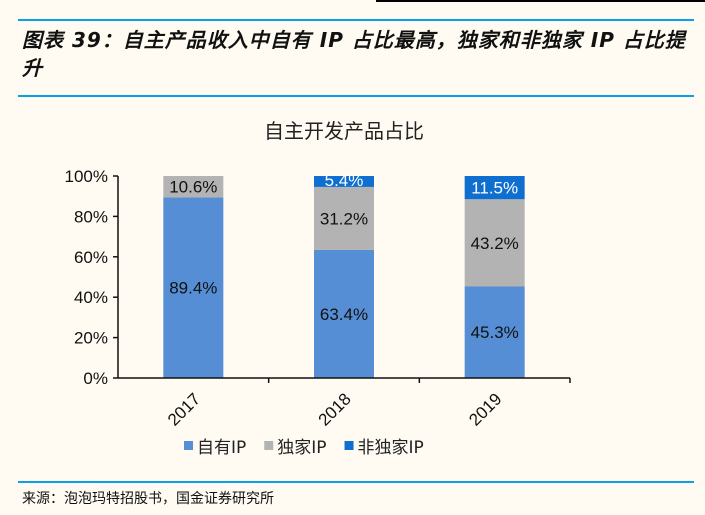 The image size is (705, 515). I want to click on y-tick-label: 20%, so click(91, 338).